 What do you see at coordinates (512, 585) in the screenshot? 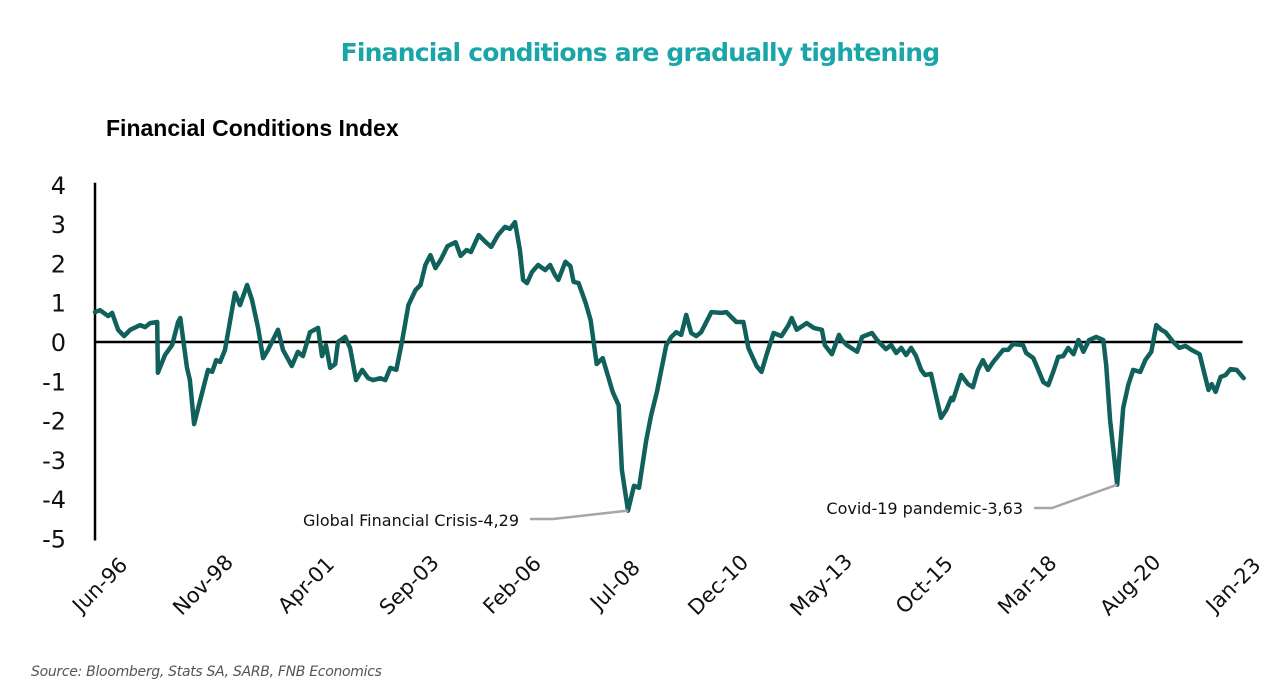
I see `x-tick-label: Feb-06` at bounding box center [512, 585].